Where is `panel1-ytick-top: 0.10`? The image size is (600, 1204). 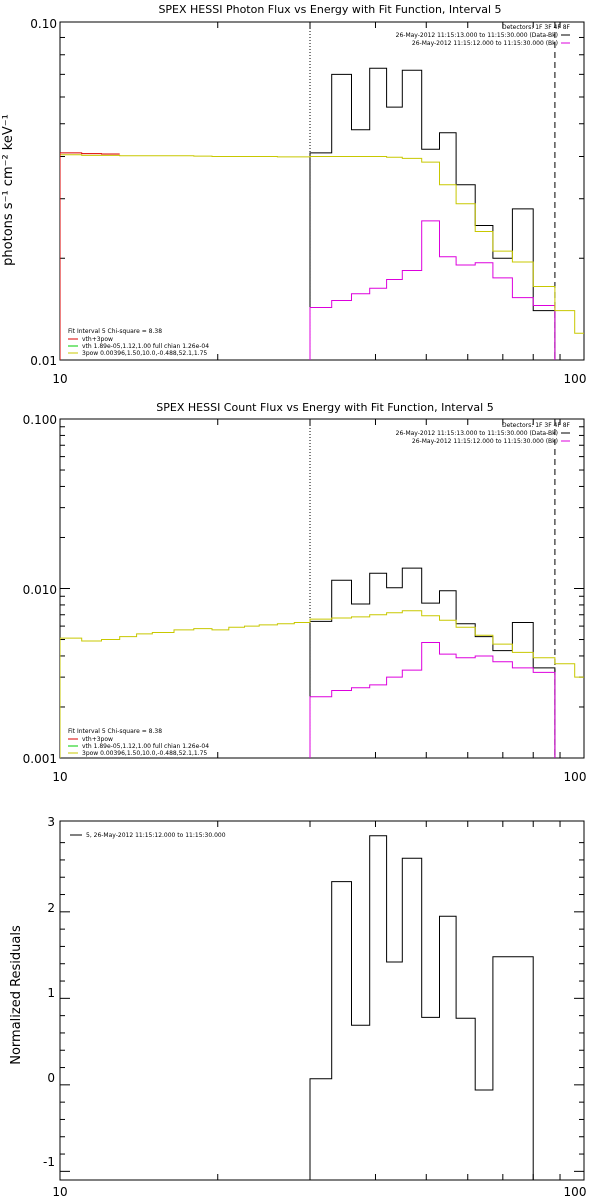 panel1-ytick-top: 0.10 is located at coordinates (43, 24).